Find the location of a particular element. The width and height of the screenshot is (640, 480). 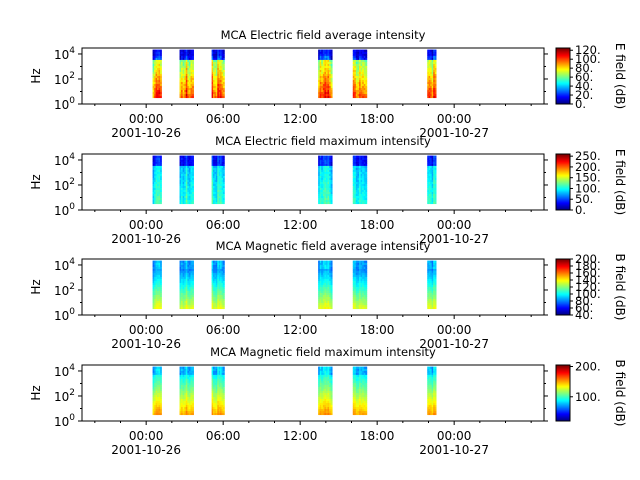

colorbar-step is located at coordinates (563, 185).